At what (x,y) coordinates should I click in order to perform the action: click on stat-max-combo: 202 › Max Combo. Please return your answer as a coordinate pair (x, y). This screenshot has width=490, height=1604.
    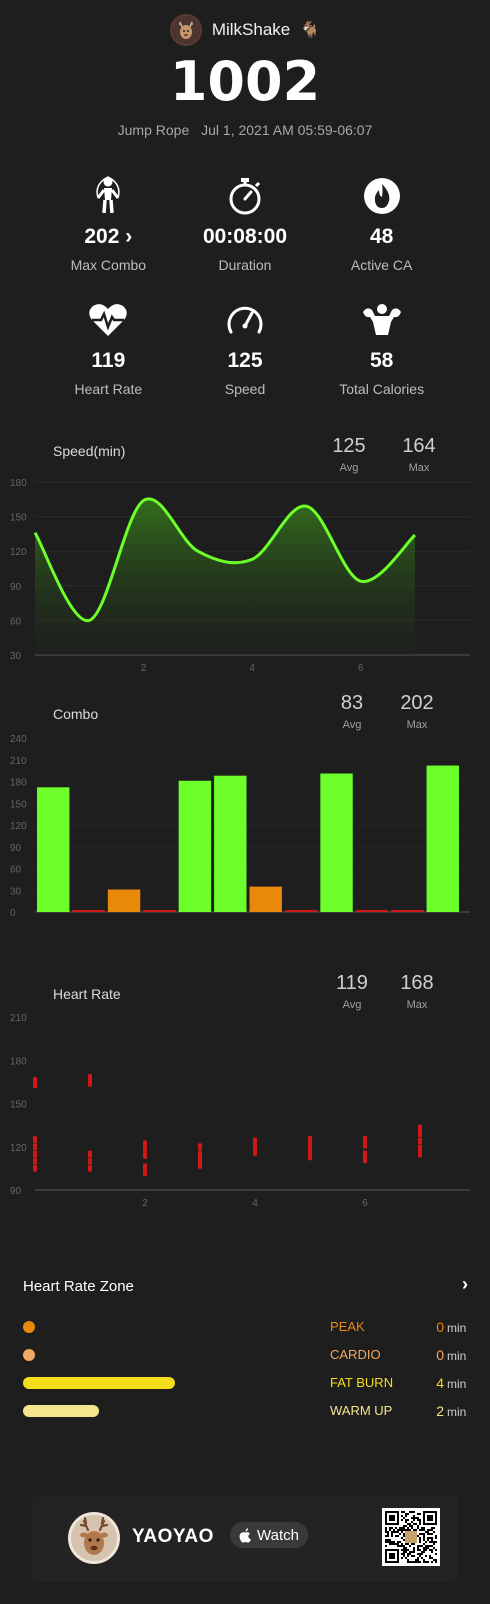
    Looking at the image, I should click on (108, 227).